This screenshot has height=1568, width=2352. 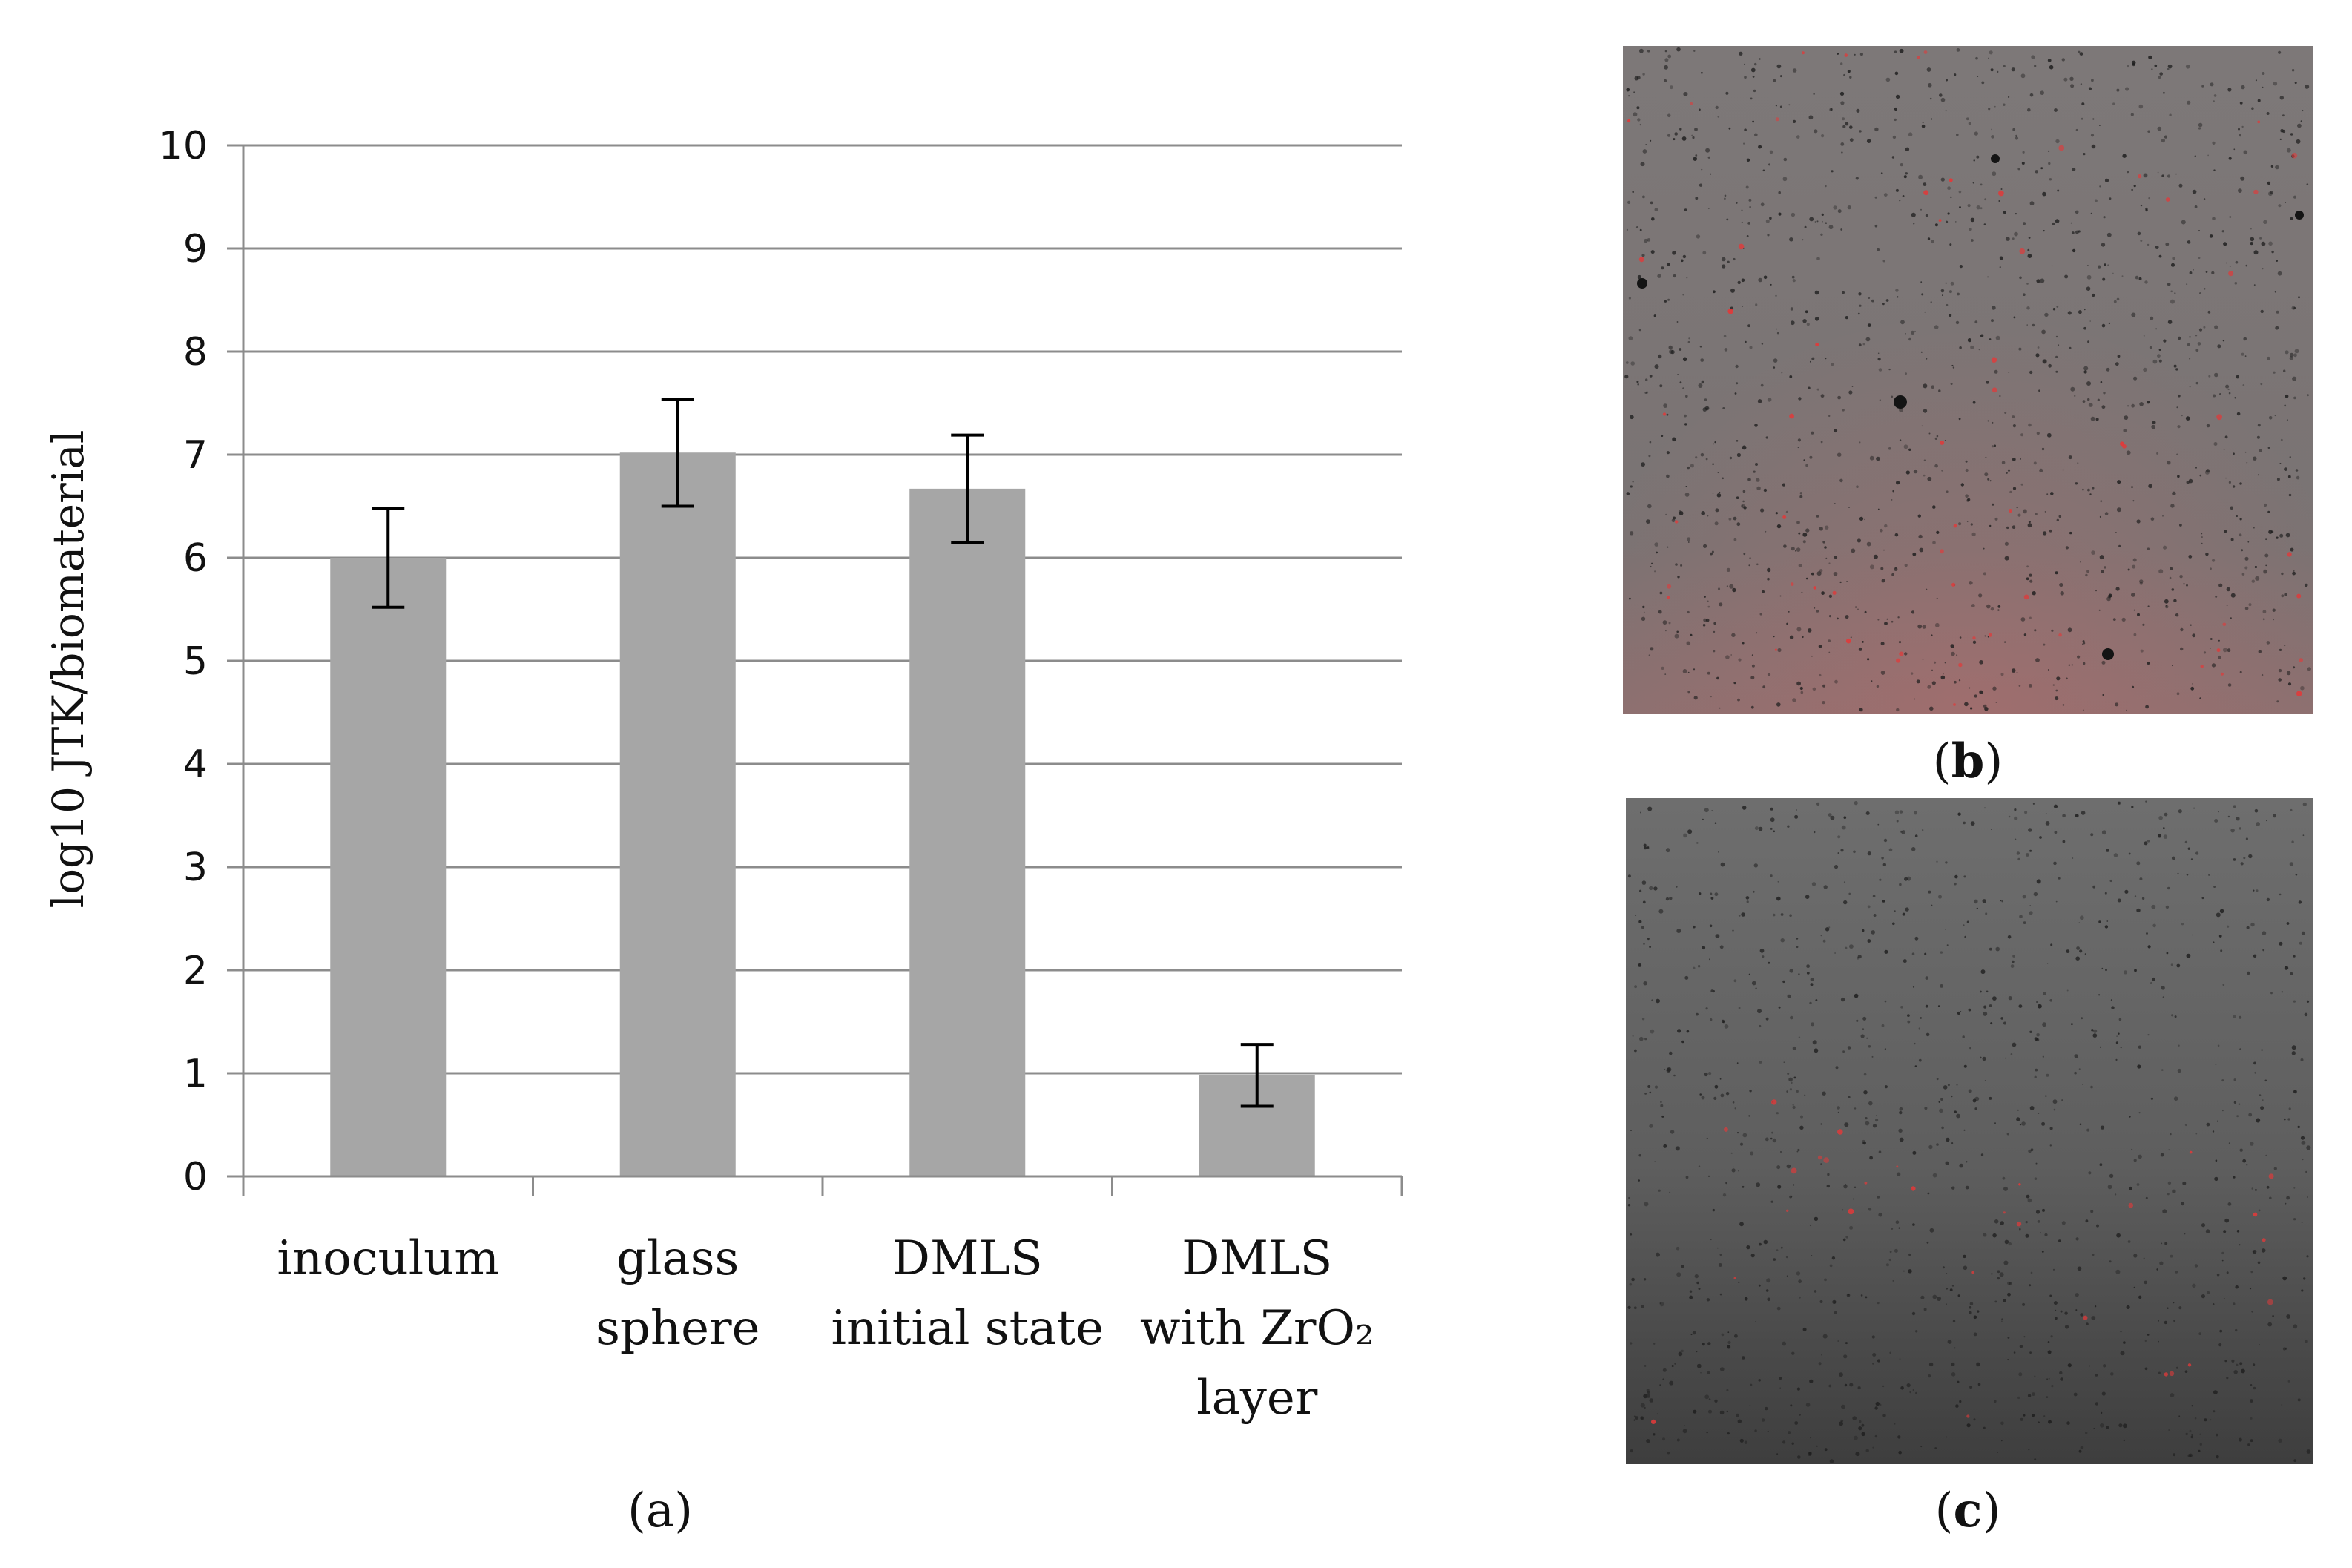 I want to click on panel-label-a: (a), so click(x=660, y=1510).